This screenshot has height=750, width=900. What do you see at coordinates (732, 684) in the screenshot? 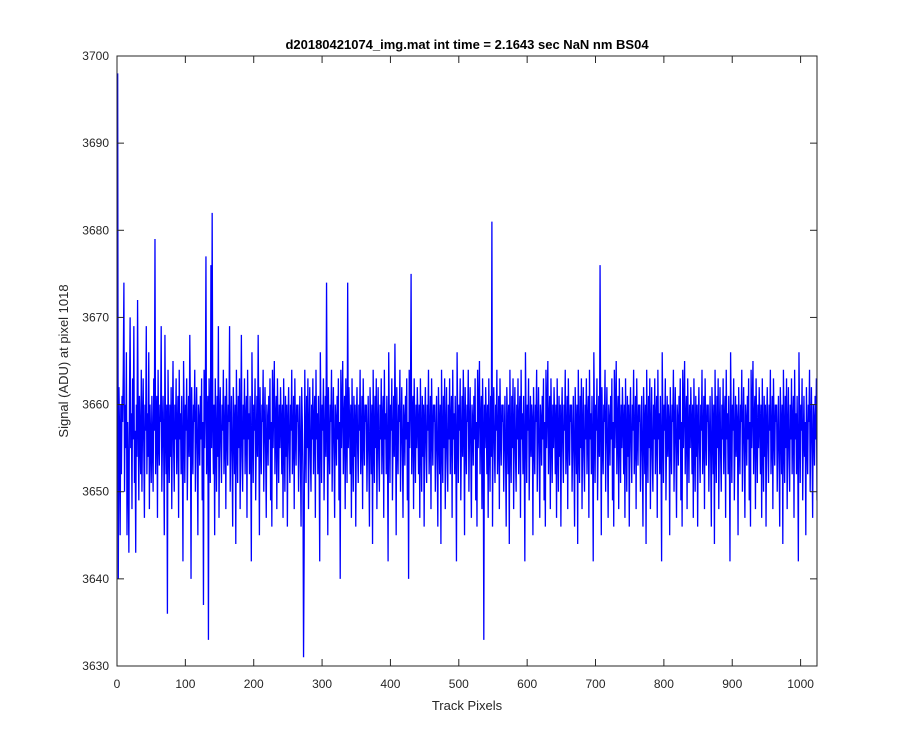
I see `x-tick-label: 900` at bounding box center [732, 684].